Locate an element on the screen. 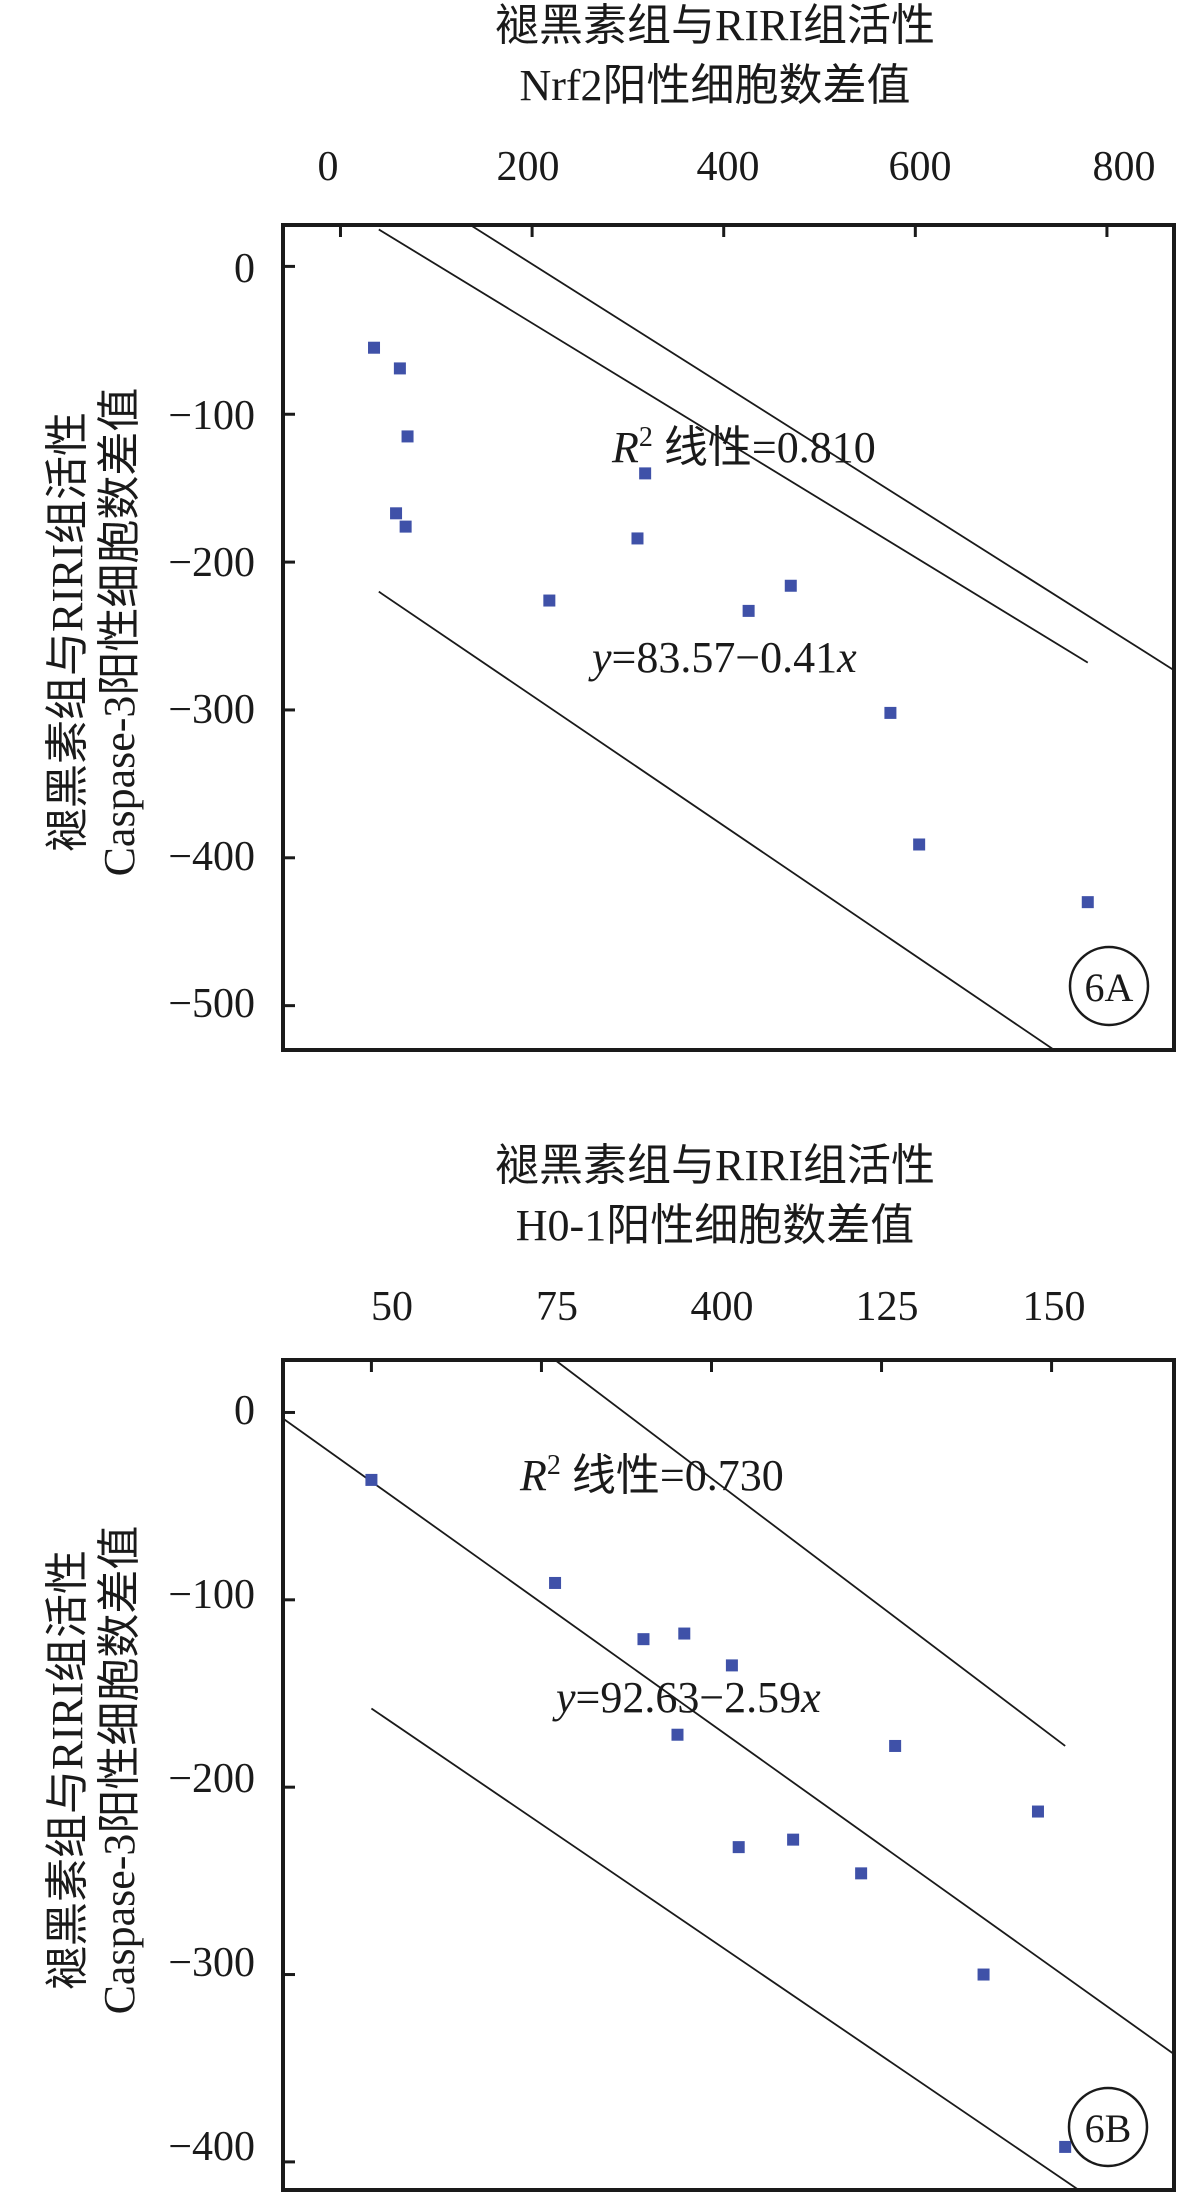  r-squared-label: R2 线性=0.730 is located at coordinates (651, 1475).